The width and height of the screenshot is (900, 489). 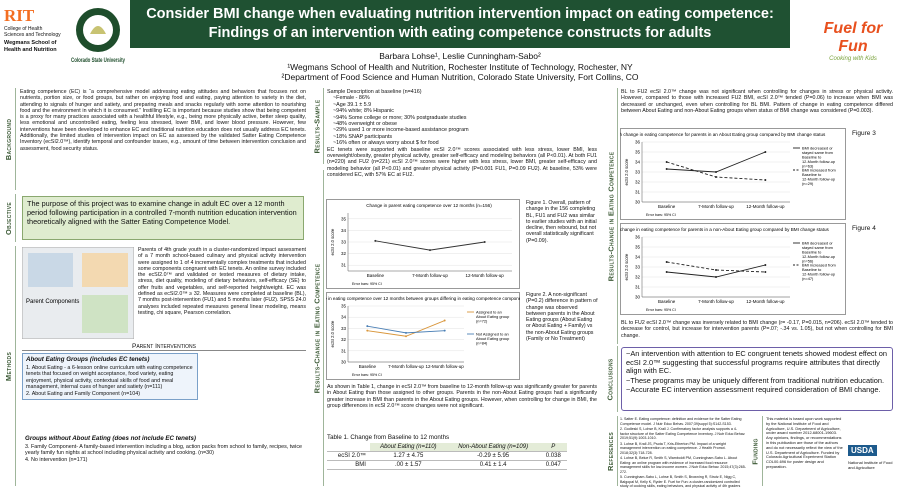 What do you see at coordinates (9, 139) in the screenshot?
I see `section-label: Background` at bounding box center [9, 139].